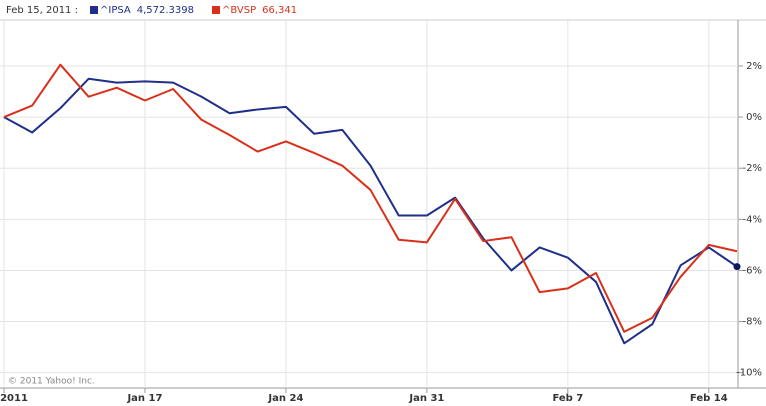 The height and width of the screenshot is (406, 766). I want to click on header-date: Feb 15, 2011 :, so click(42, 10).